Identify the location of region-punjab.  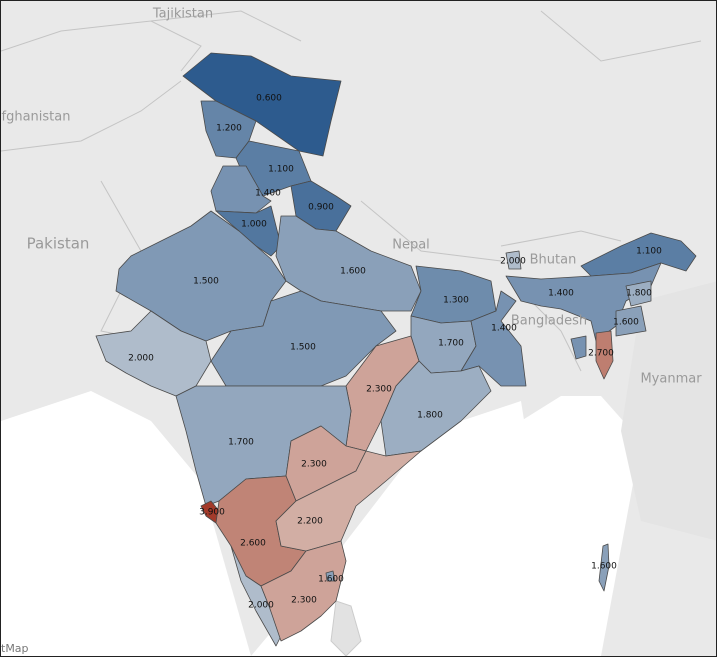
(241, 189).